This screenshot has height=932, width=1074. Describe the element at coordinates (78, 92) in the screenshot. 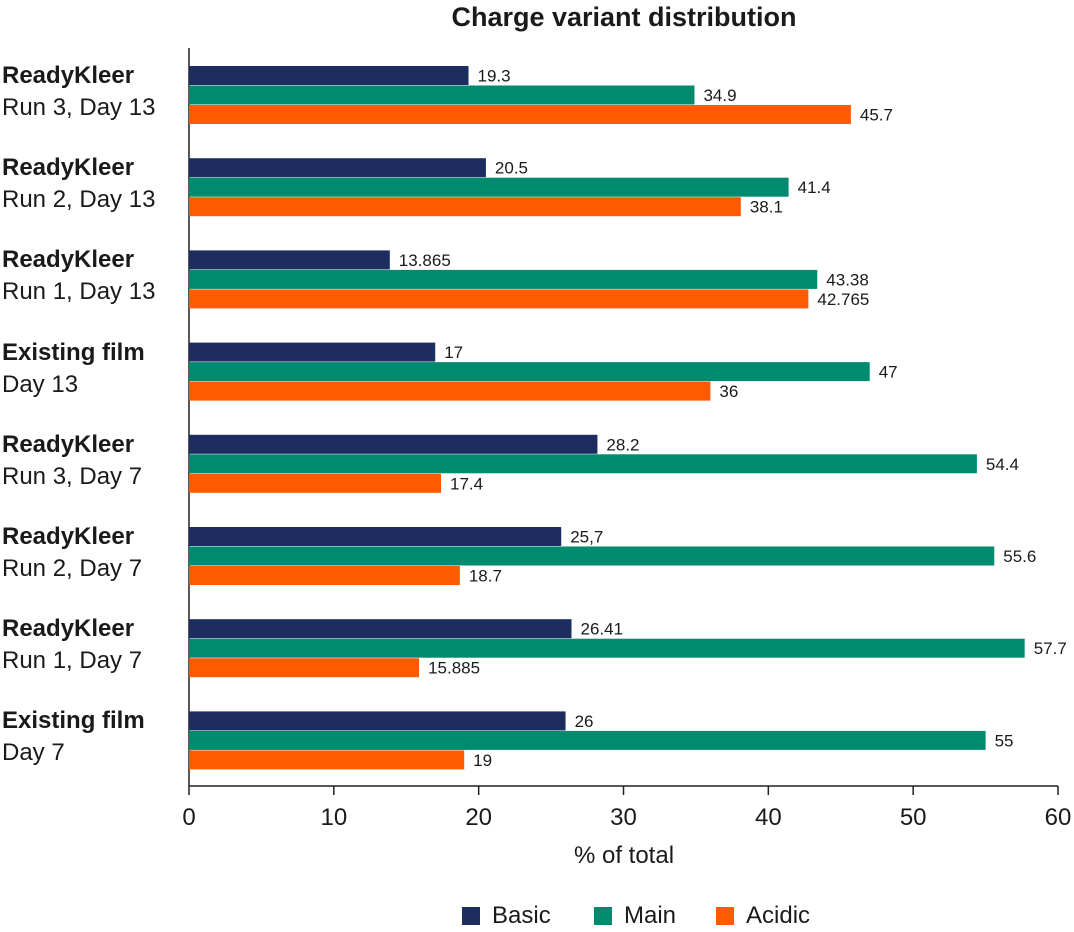

I see `category-label: ReadyKleer Run 3, Day 13` at that location.